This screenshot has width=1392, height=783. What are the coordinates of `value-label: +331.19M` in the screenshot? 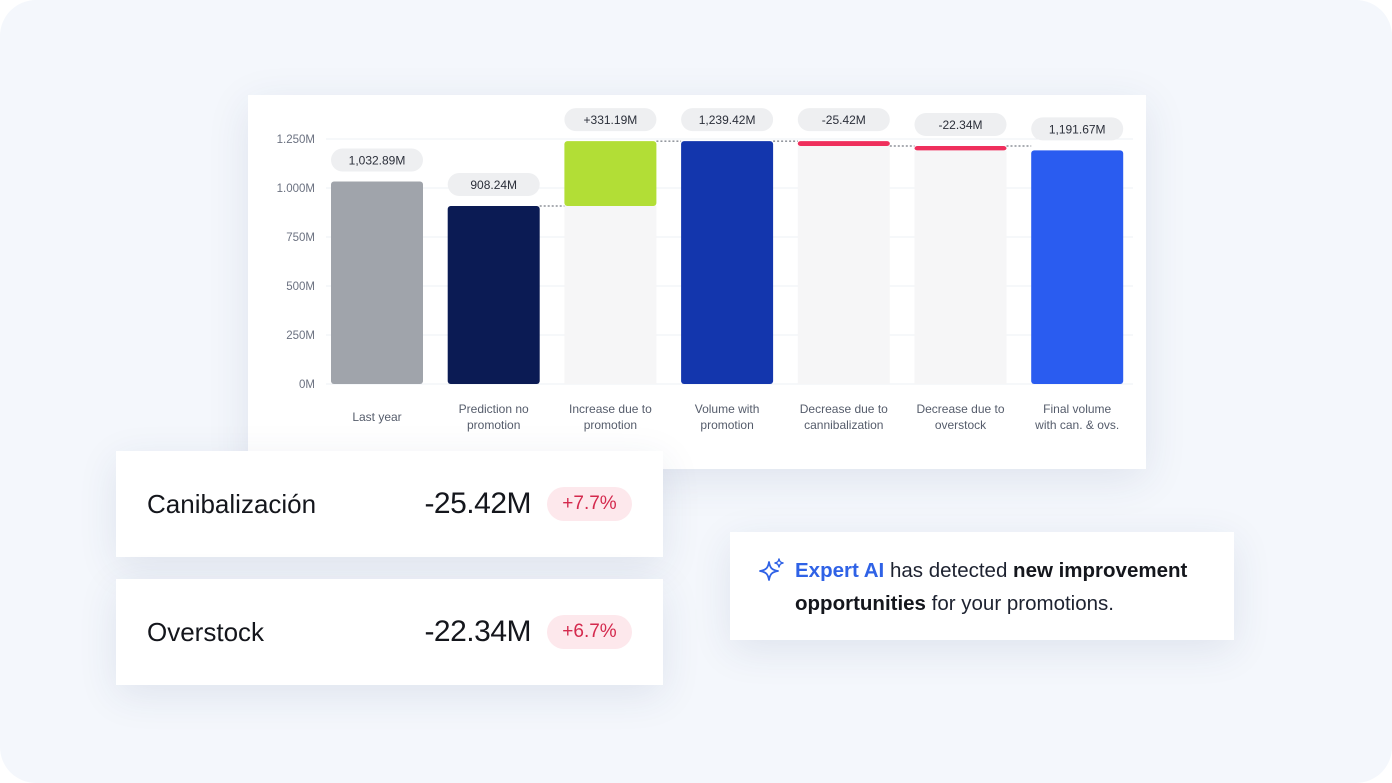 It's located at (611, 120).